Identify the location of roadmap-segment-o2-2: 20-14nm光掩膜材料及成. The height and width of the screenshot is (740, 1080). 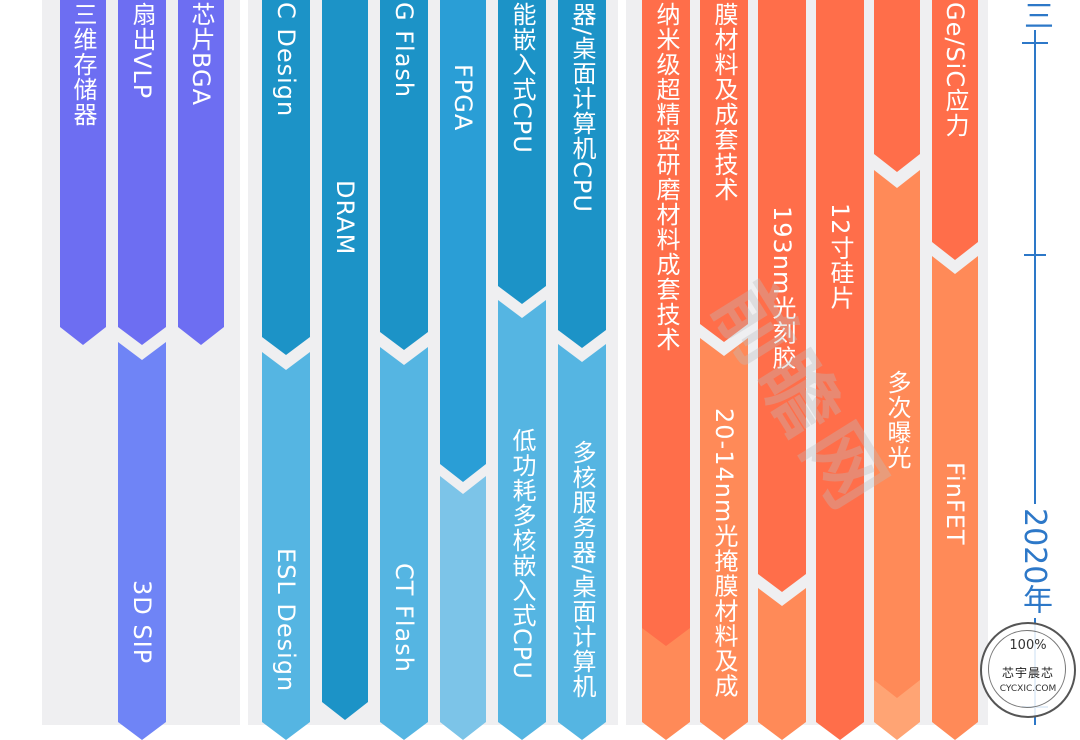
(724, 539).